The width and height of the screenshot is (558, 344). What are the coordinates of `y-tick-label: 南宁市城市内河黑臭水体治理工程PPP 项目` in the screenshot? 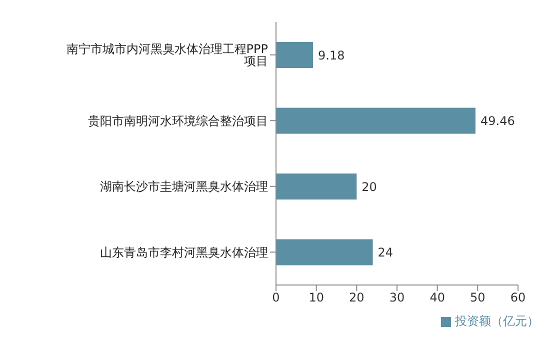 It's located at (167, 55).